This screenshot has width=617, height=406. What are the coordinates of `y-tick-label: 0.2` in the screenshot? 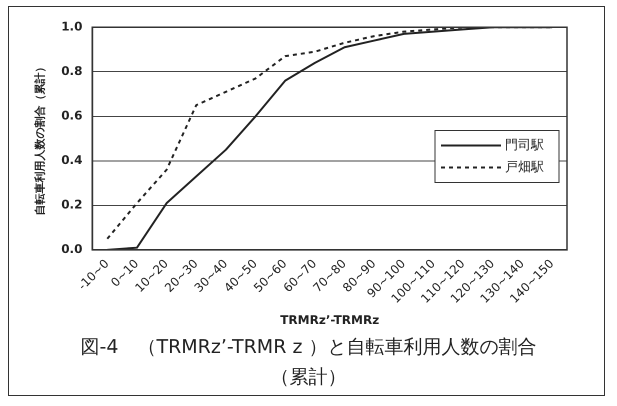 It's located at (71, 205).